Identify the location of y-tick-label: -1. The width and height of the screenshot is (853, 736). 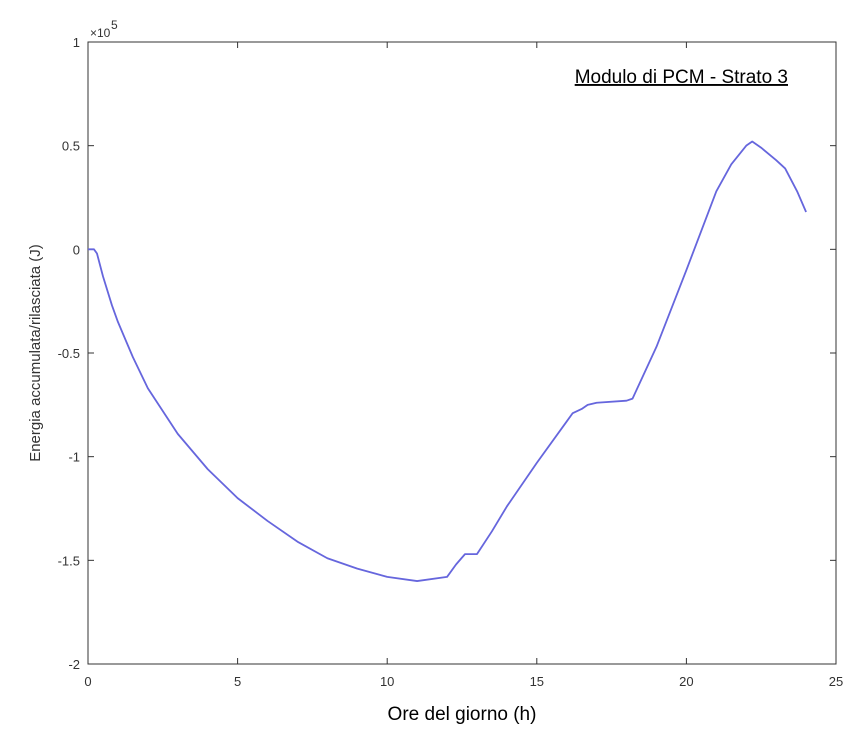
(74, 457).